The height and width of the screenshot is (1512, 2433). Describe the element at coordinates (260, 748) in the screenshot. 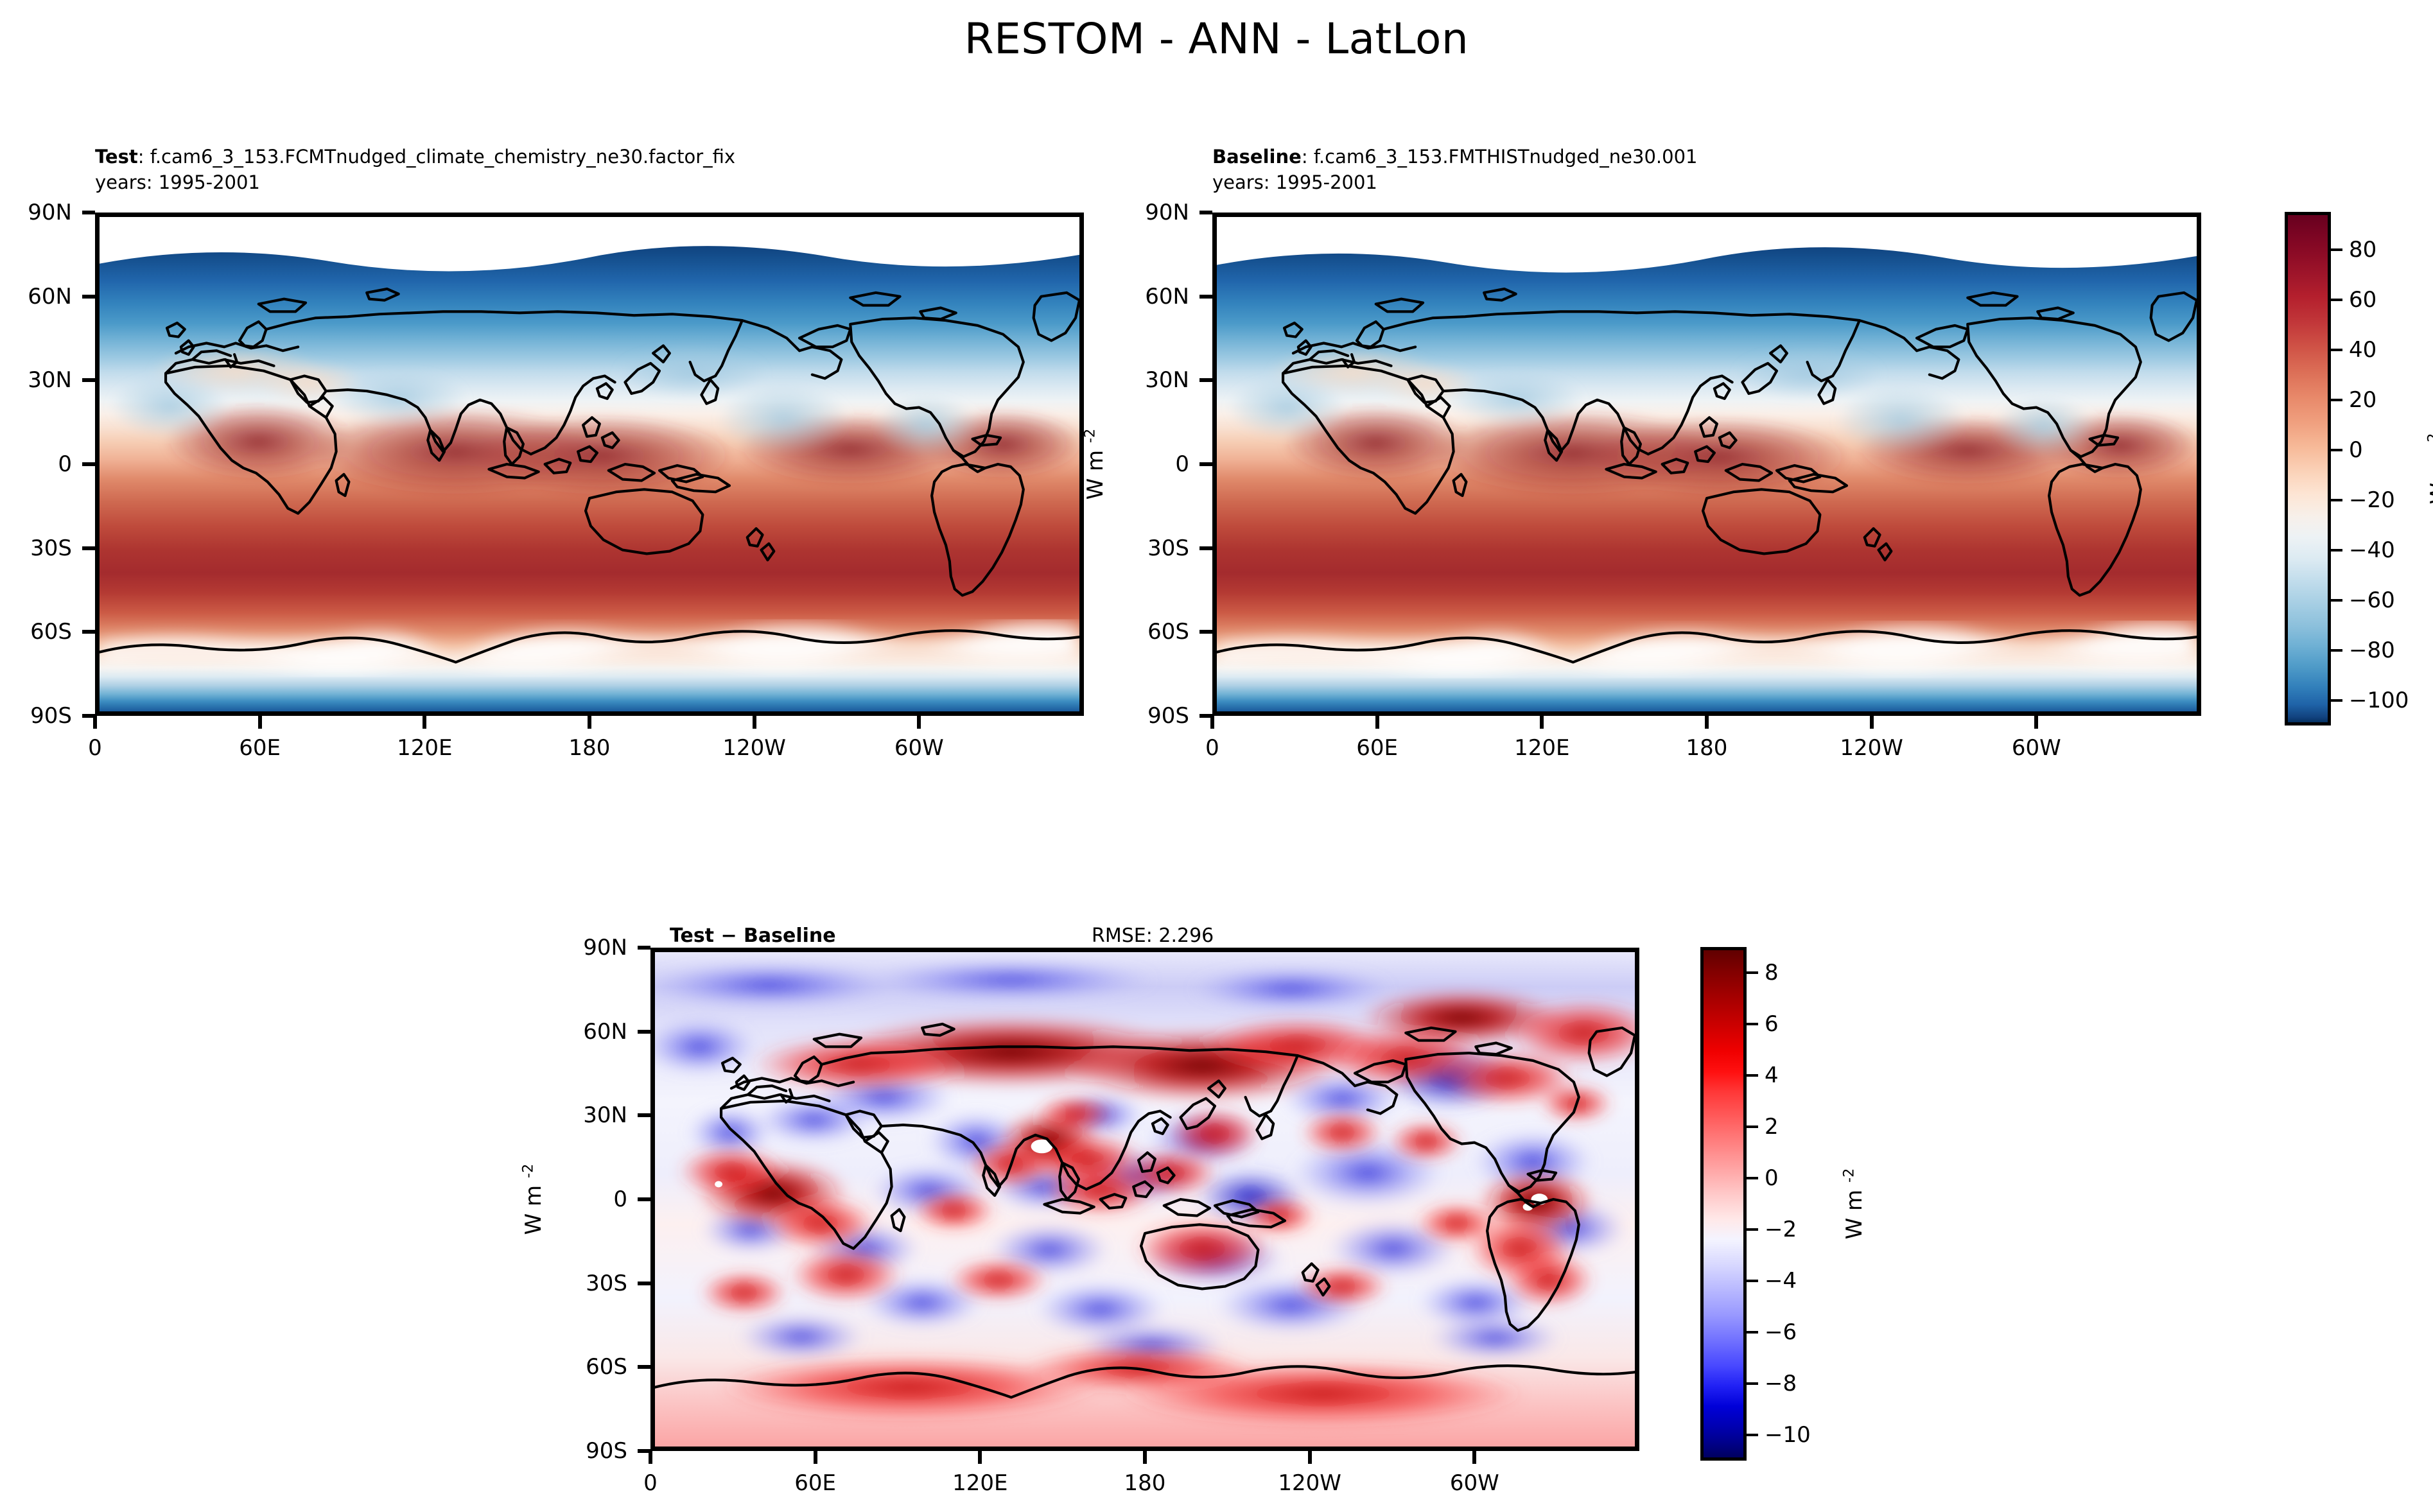

I see `lon-tick-label-test-1: 60E` at that location.